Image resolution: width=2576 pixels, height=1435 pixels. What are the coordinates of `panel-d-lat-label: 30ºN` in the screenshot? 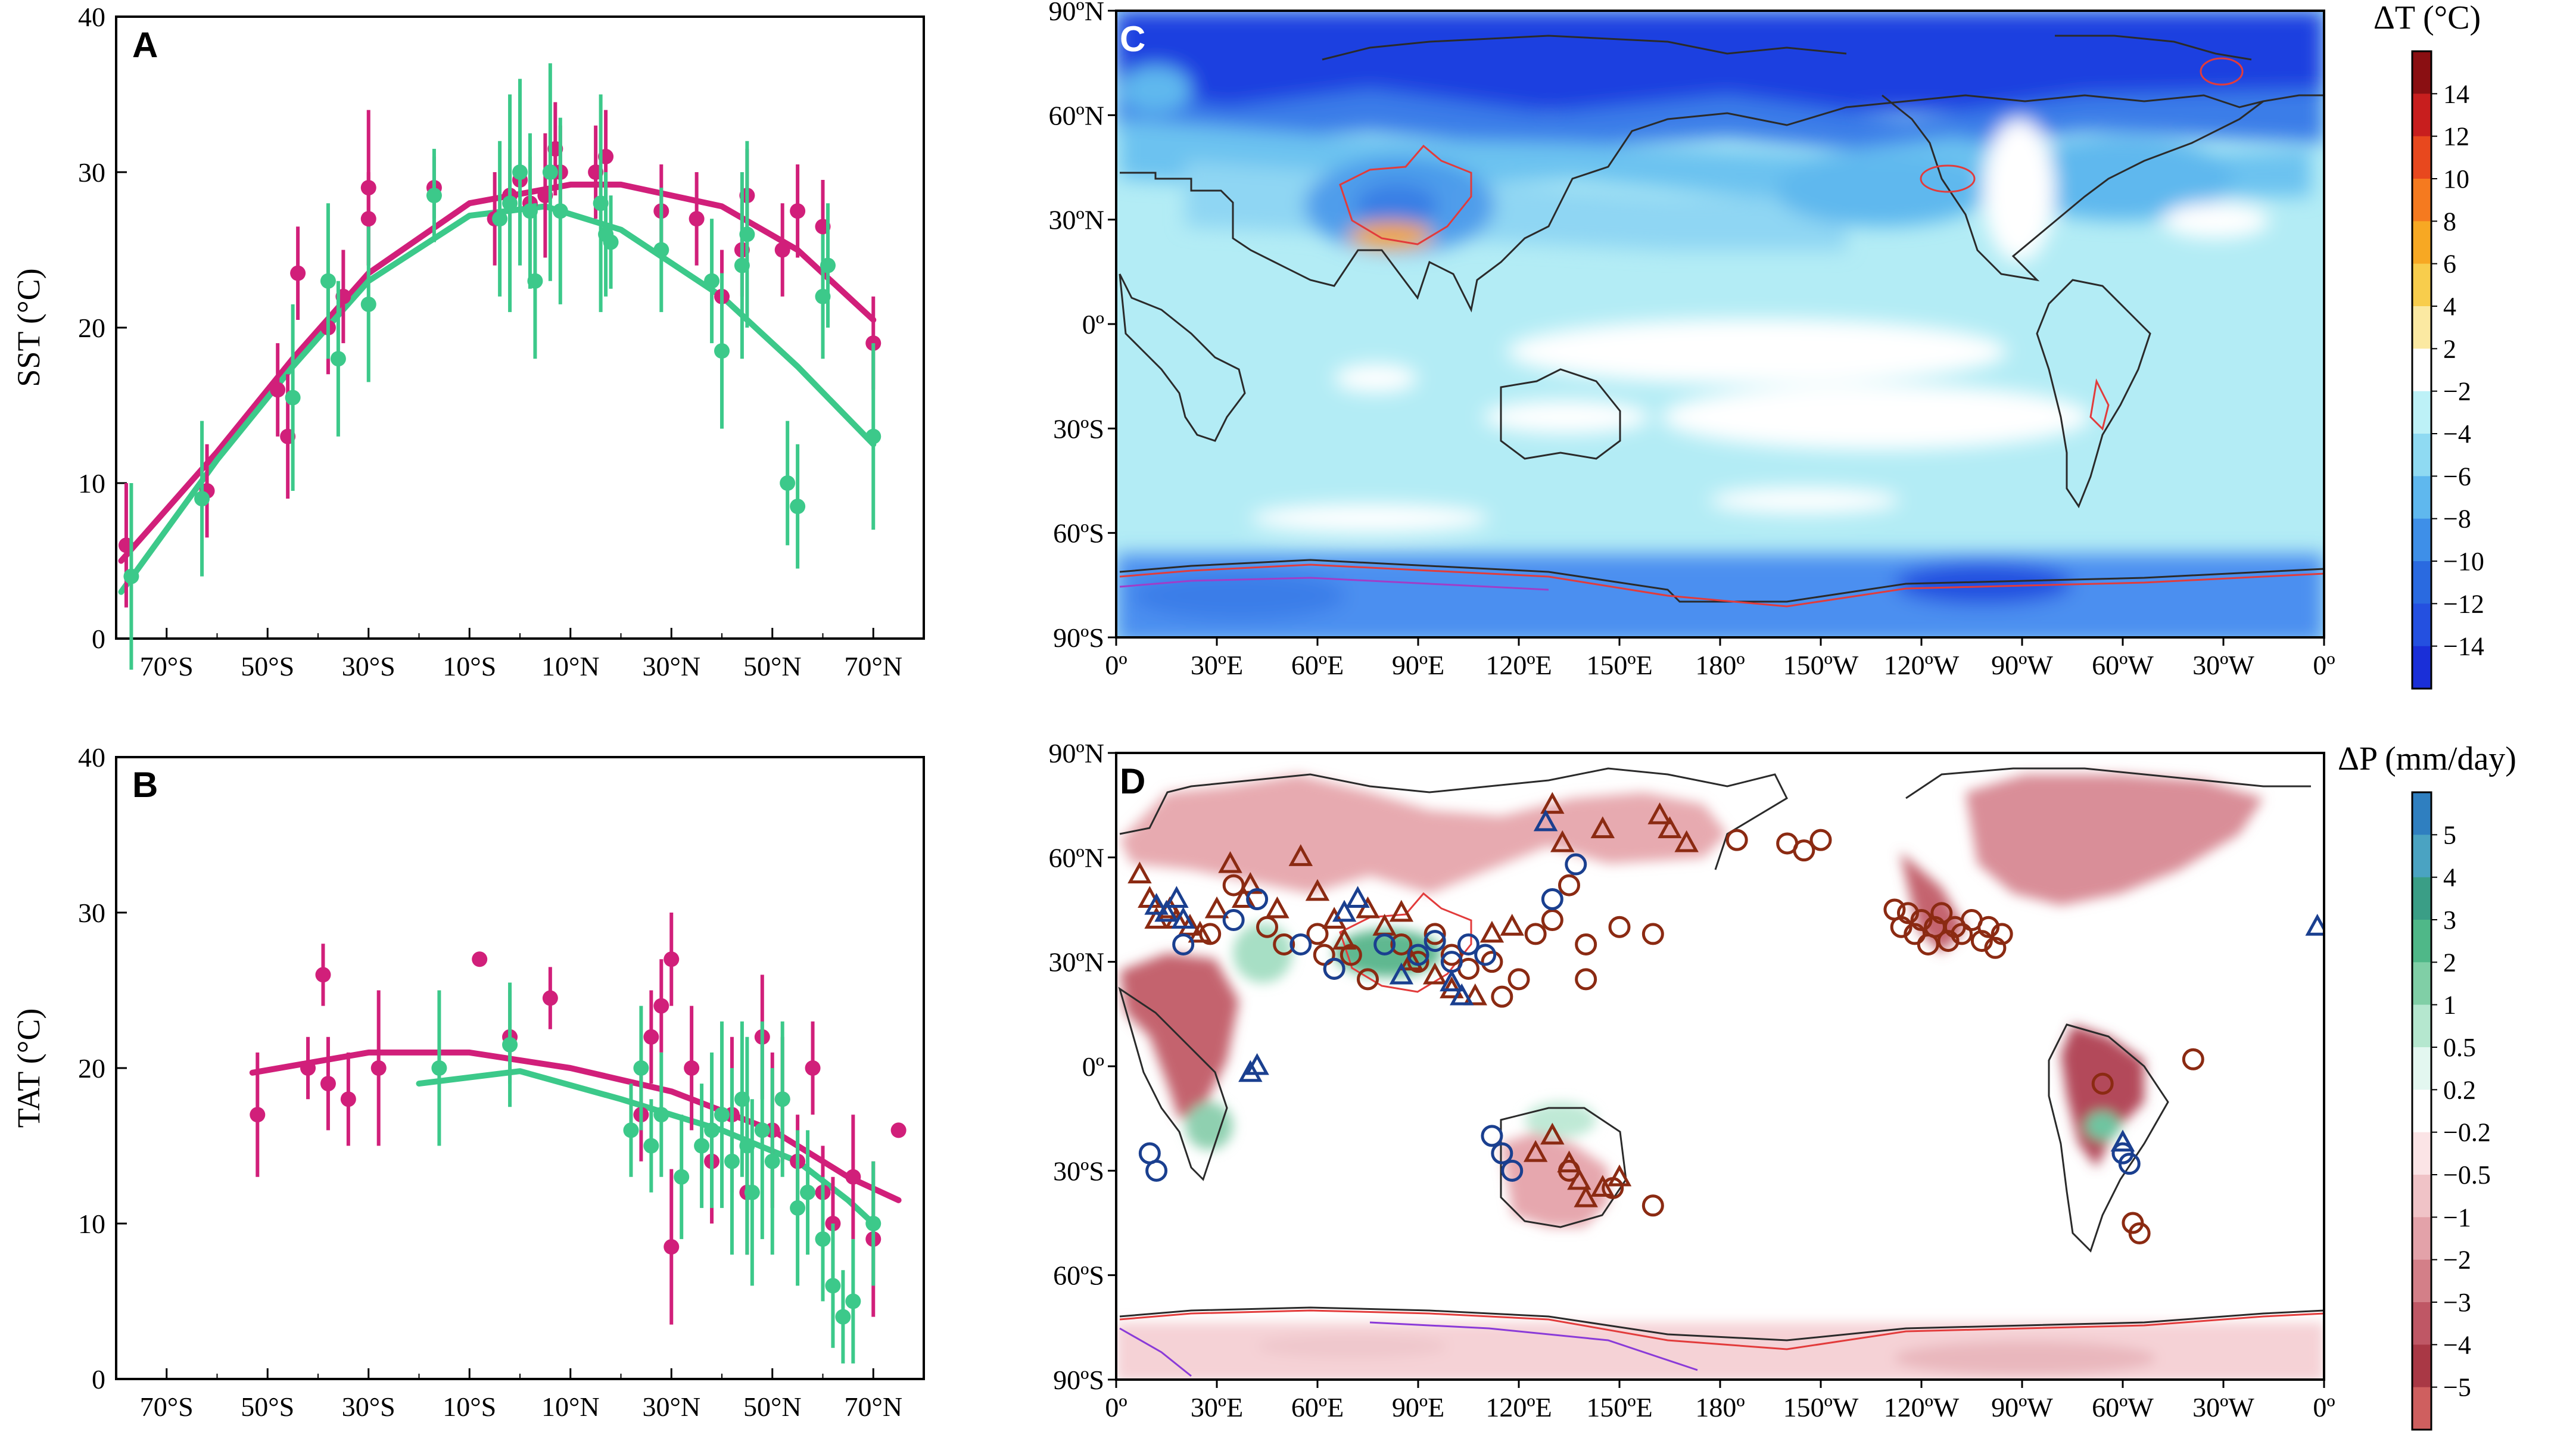 It's located at (1076, 962).